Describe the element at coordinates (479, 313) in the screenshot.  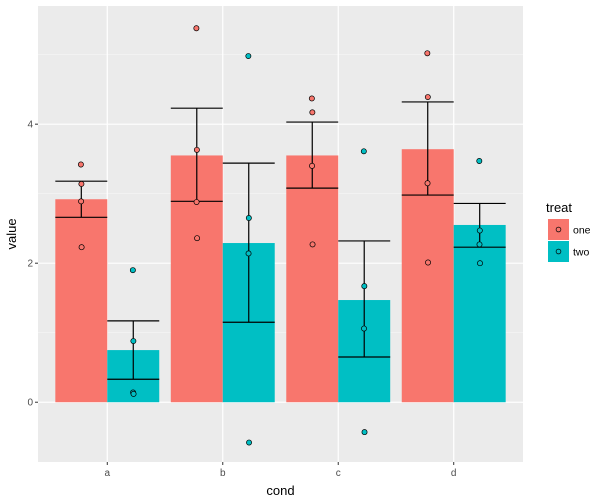
I see `bar-two-d` at that location.